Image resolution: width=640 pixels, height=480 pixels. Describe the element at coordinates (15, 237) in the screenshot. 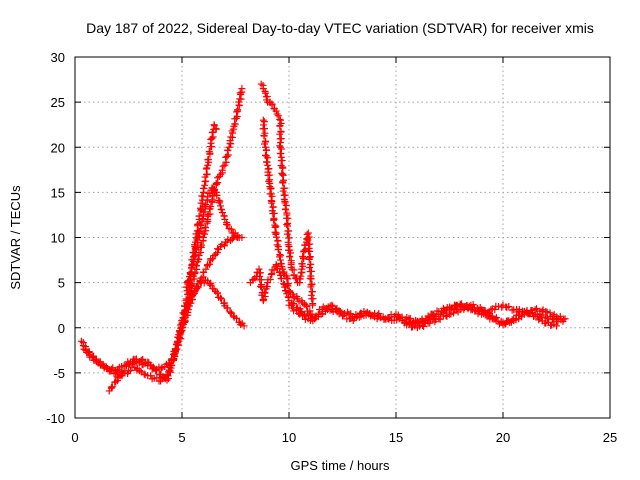

I see `y-axis-label: SDTVAR / TECUs` at that location.